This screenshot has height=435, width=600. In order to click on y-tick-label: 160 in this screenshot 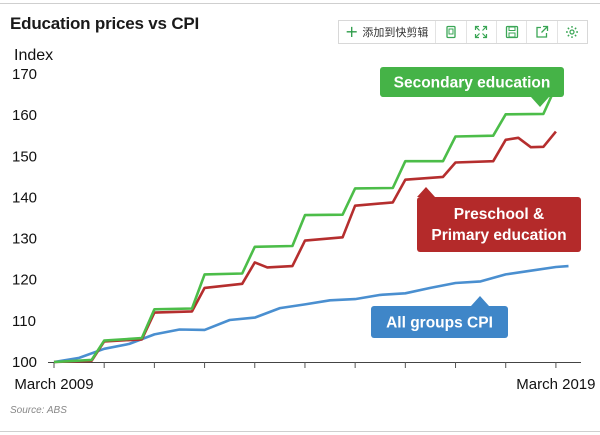, I will do `click(24, 115)`.